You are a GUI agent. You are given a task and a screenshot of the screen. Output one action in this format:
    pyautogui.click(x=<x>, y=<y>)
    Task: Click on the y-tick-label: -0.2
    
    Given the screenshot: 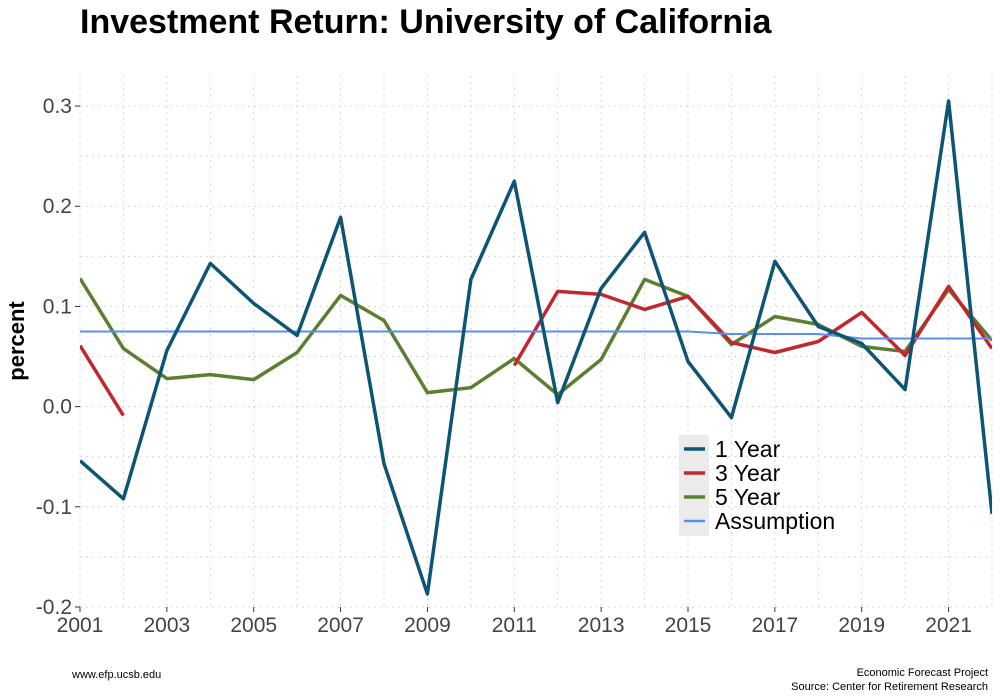 What is the action you would take?
    pyautogui.click(x=54, y=607)
    